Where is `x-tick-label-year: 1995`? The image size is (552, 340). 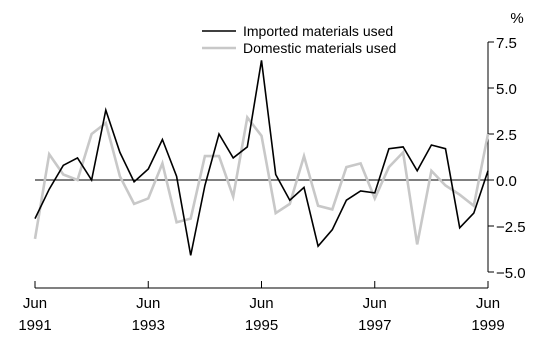 x-tick-label-year: 1995 is located at coordinates (261, 325).